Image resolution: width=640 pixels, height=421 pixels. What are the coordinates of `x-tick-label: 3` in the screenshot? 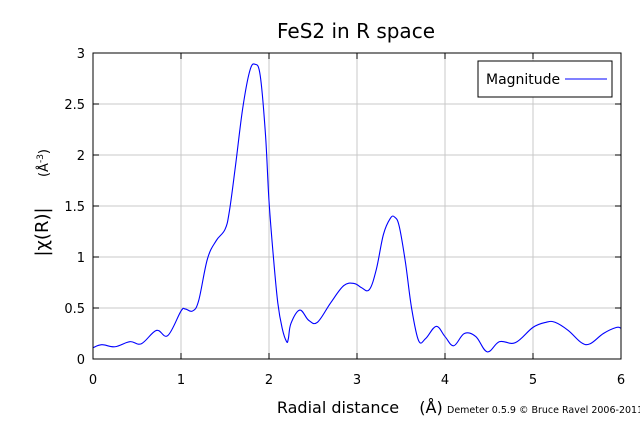 It's located at (357, 380).